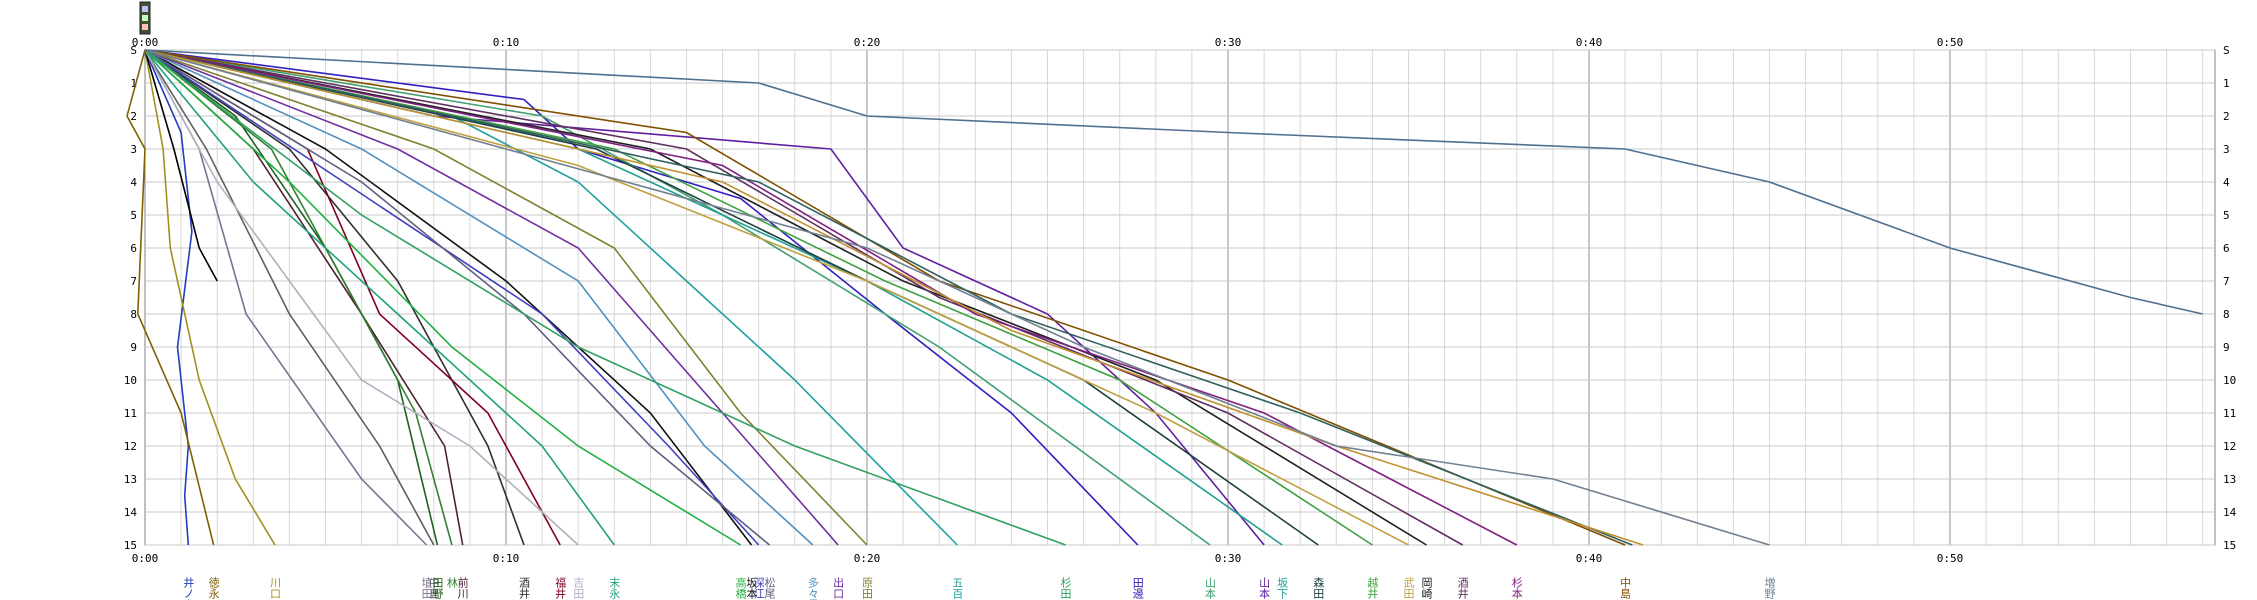 This screenshot has width=2257, height=600. What do you see at coordinates (451, 582) in the screenshot?
I see `series-name-label: 林` at bounding box center [451, 582].